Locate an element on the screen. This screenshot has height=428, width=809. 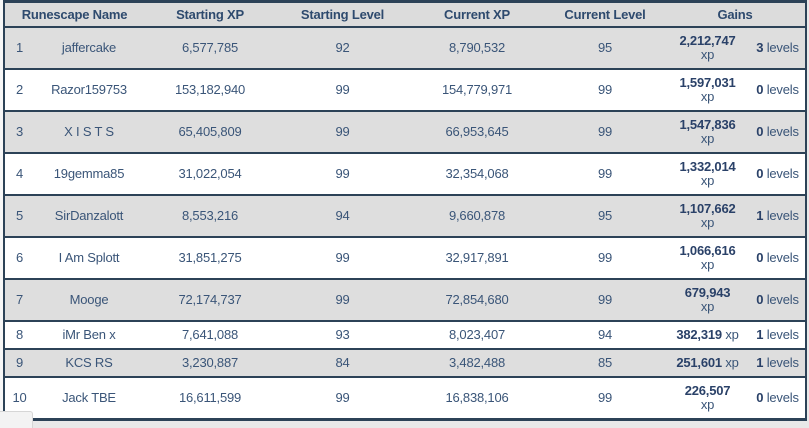
current-xp-cell: 8,790,532 is located at coordinates (477, 47).